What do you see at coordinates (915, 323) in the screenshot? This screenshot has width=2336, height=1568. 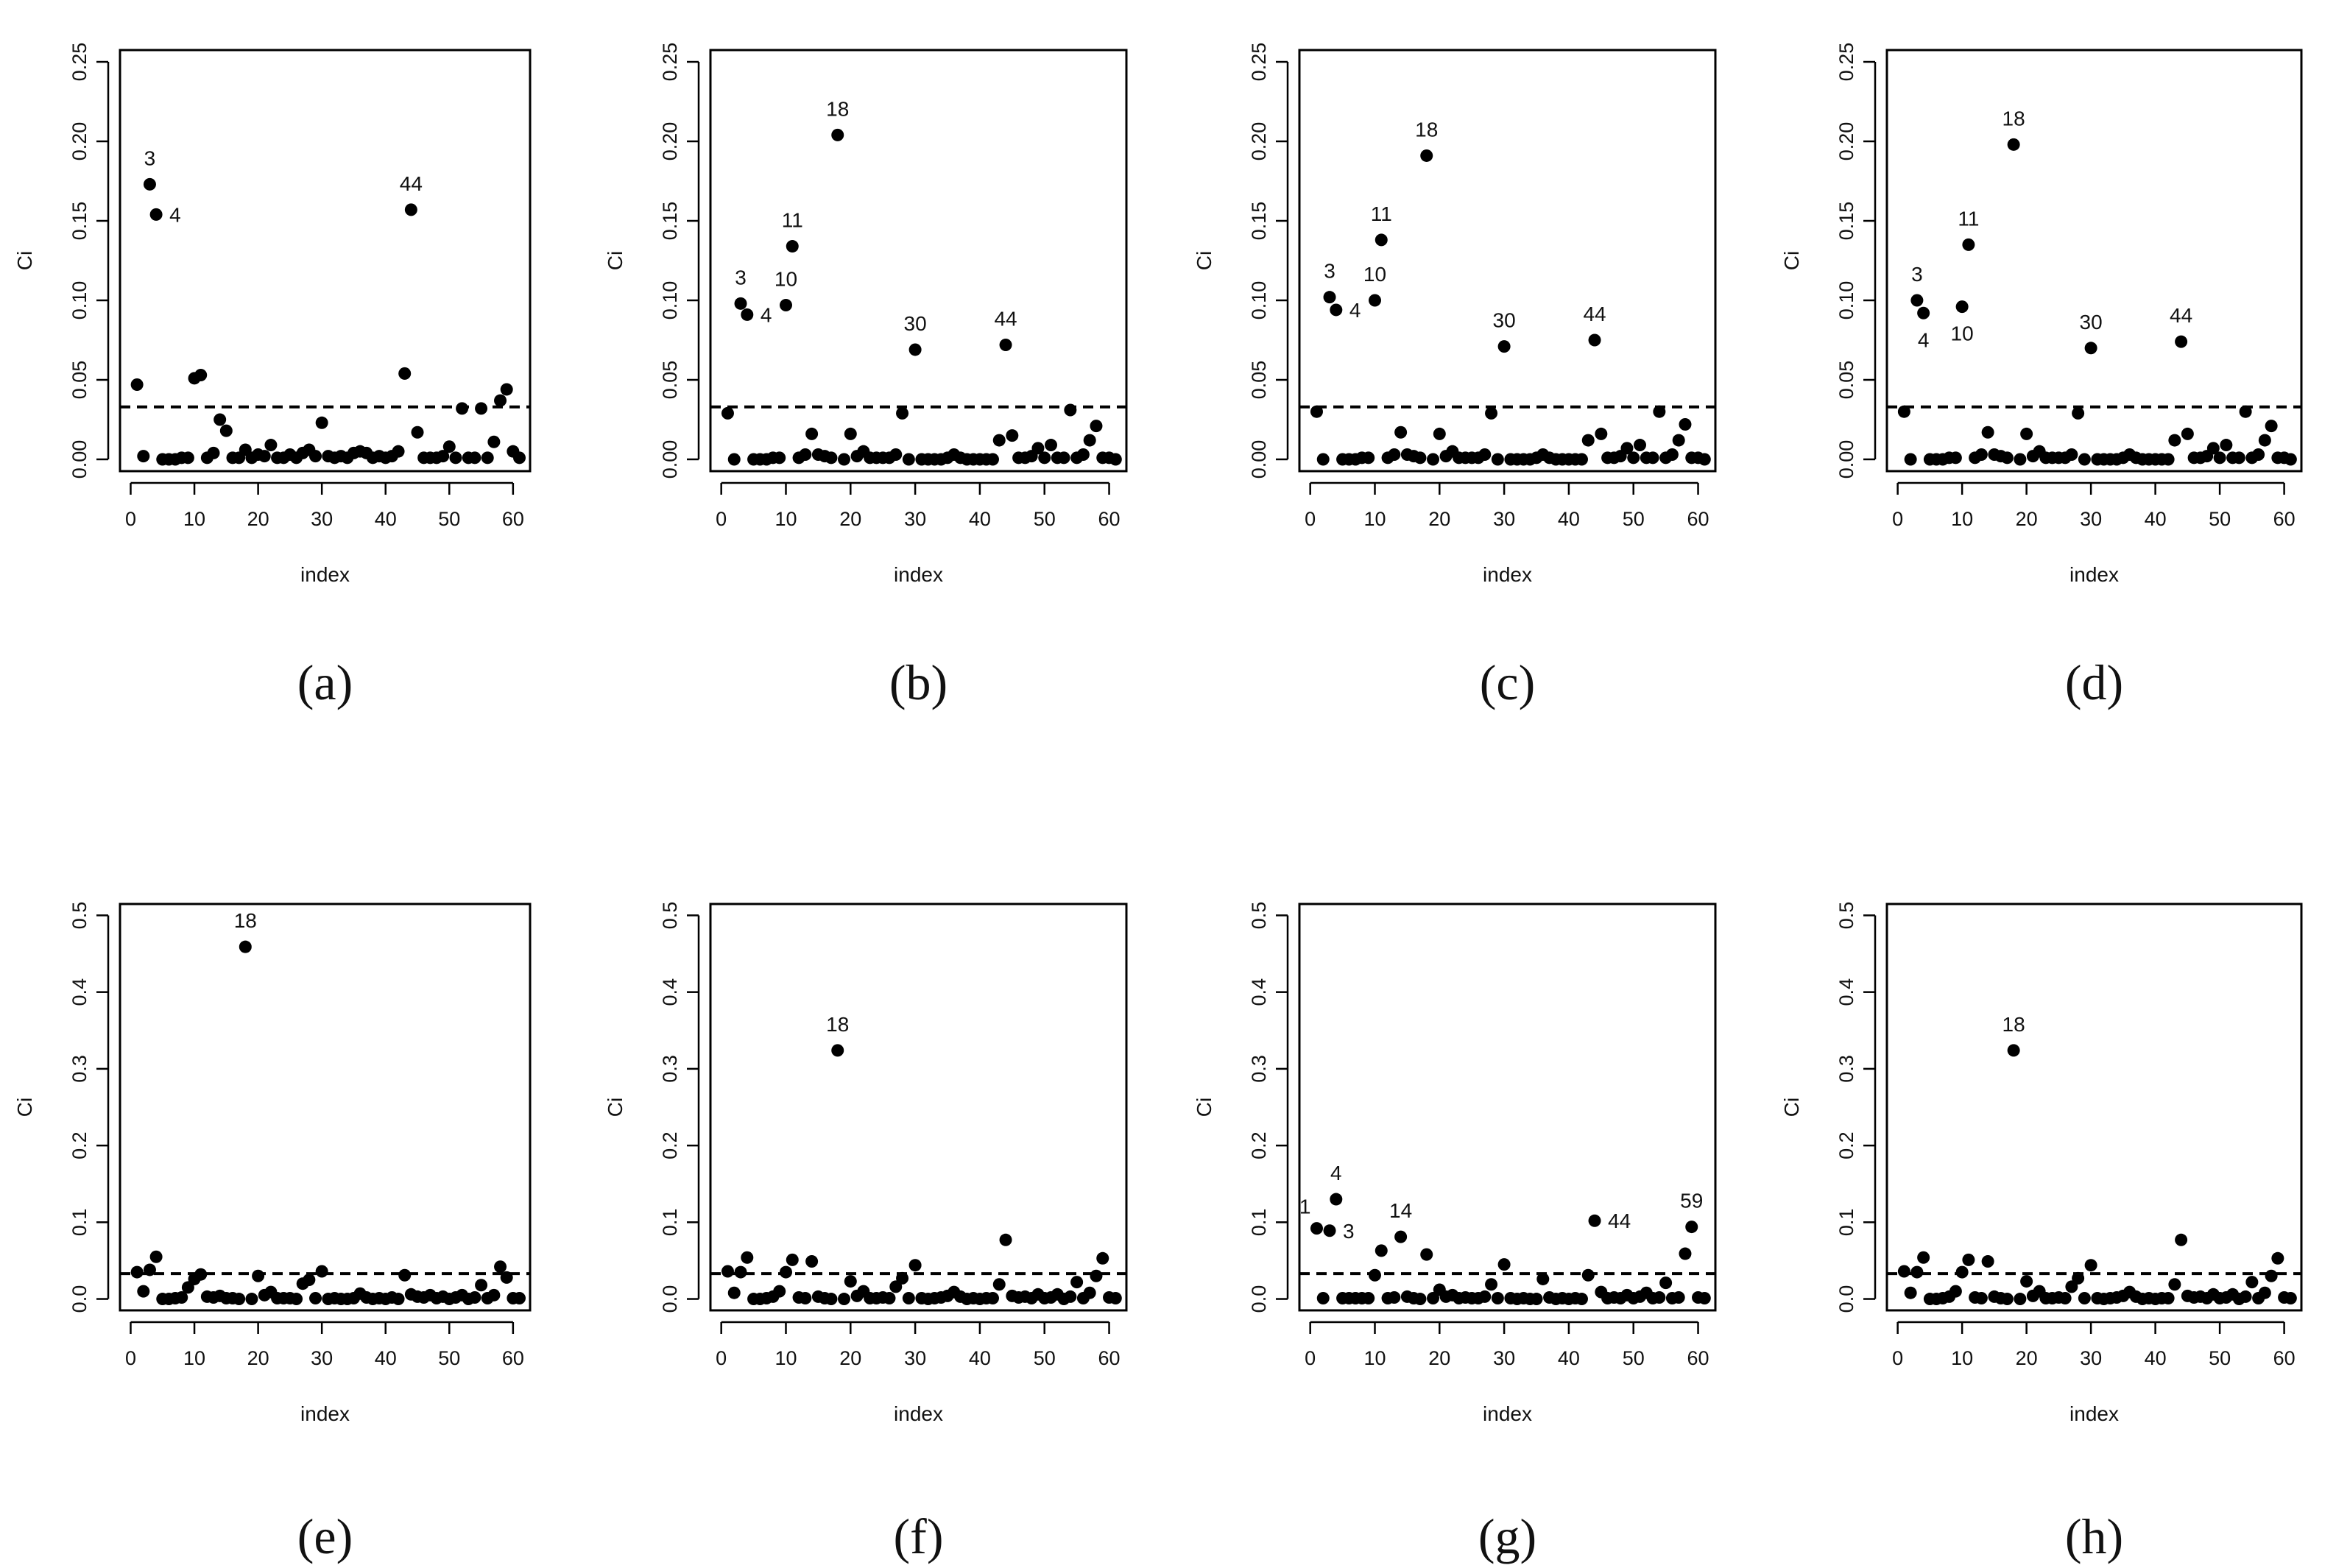 I see `point-label: 30` at bounding box center [915, 323].